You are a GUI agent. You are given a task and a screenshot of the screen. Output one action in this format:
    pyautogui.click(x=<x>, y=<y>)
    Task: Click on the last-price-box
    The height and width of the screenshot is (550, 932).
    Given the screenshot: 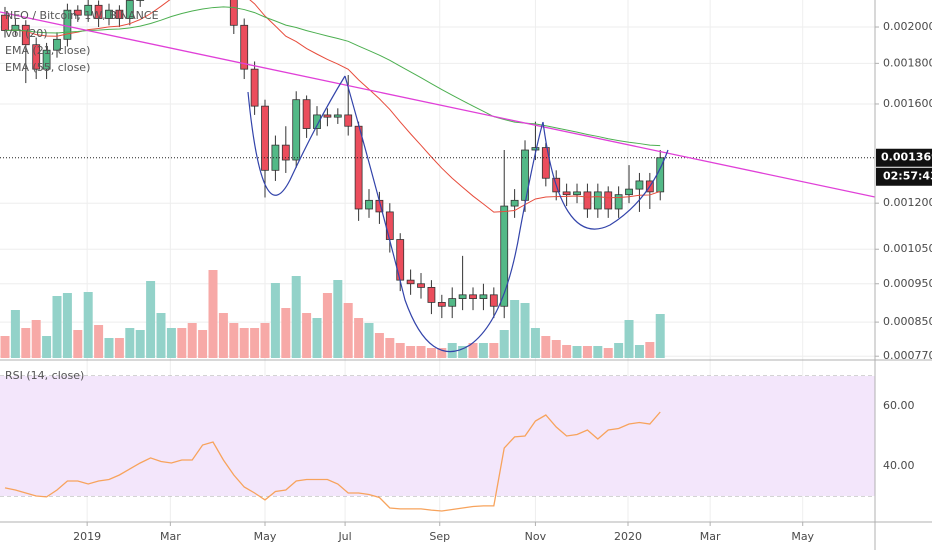 What is the action you would take?
    pyautogui.click(x=904, y=157)
    